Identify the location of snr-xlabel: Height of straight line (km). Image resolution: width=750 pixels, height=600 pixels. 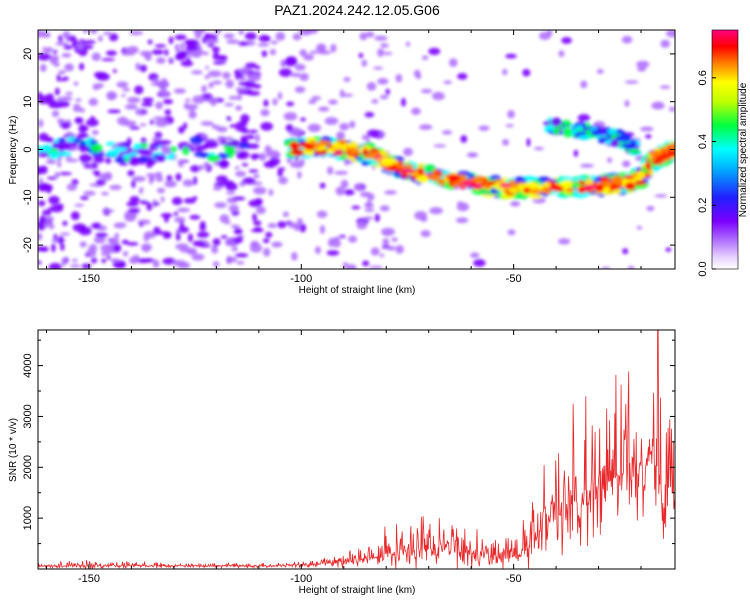
(357, 590).